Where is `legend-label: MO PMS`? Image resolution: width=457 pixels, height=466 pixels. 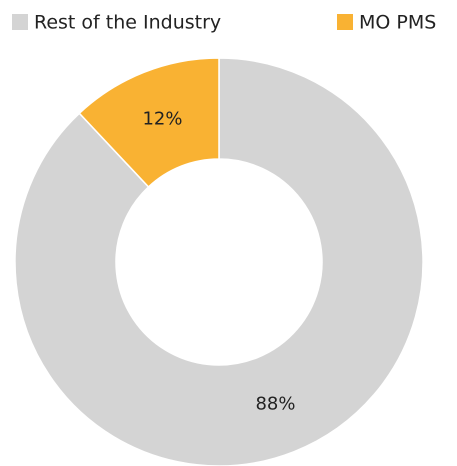 legend-label: MO PMS is located at coordinates (397, 23).